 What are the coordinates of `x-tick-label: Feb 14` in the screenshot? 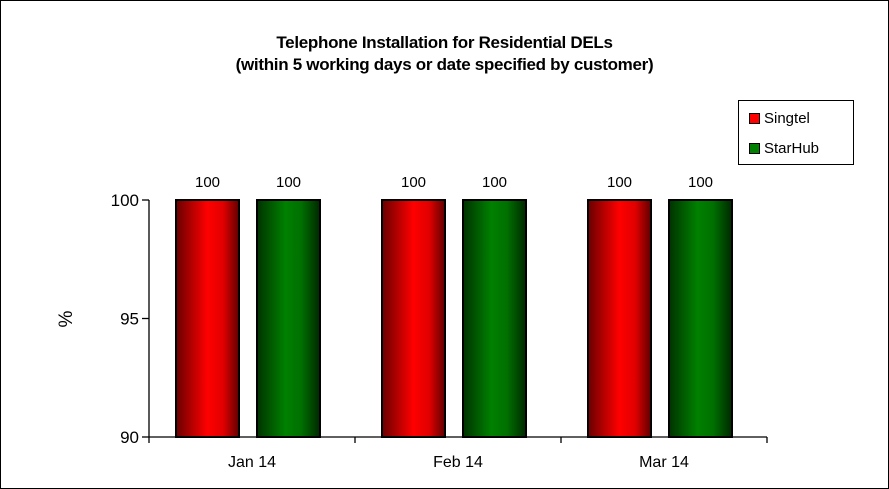 It's located at (458, 462).